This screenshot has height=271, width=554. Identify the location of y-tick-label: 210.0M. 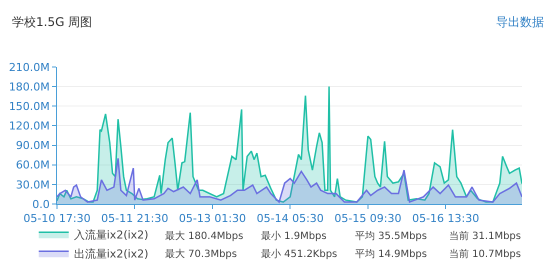
(29, 67).